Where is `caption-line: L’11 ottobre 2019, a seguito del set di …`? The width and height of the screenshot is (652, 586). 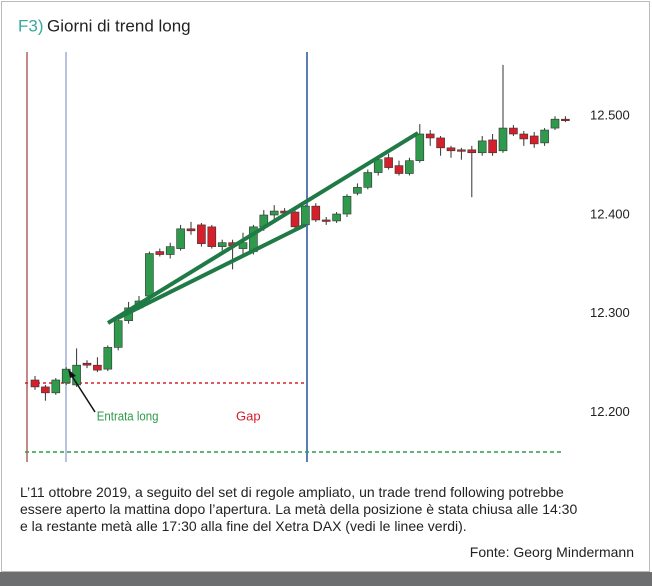
caption-line: L’11 ottobre 2019, a seguito del set di … is located at coordinates (292, 492).